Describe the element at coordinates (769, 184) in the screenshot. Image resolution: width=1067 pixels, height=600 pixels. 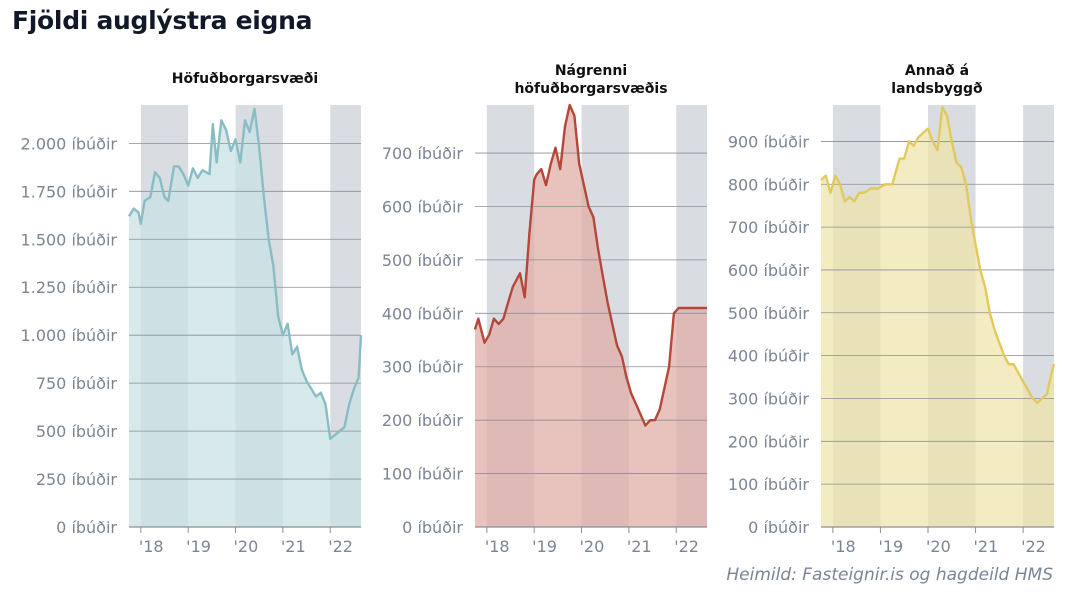
I see `y-tick-label: 800 íbúðir` at that location.